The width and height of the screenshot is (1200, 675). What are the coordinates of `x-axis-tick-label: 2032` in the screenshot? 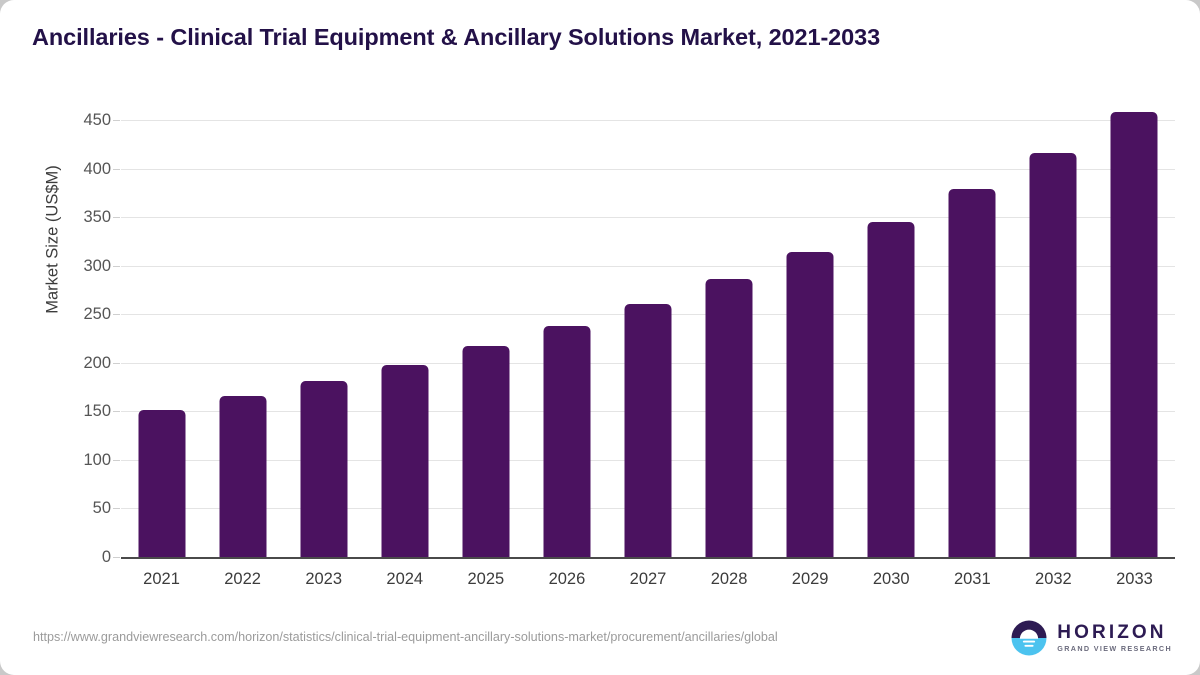 It's located at (1053, 579).